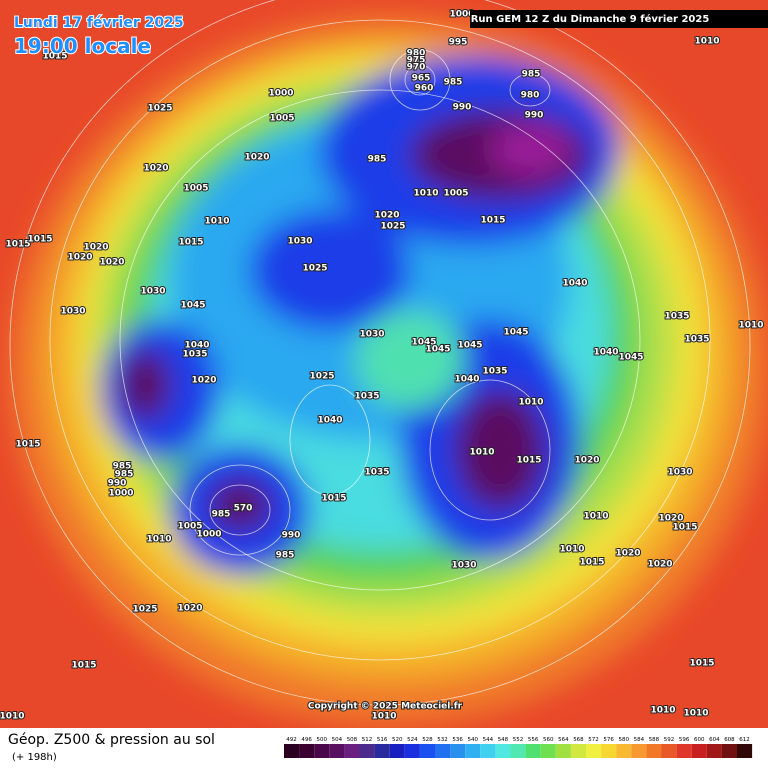 This screenshot has height=768, width=768. I want to click on pressure-label: 570, so click(243, 509).